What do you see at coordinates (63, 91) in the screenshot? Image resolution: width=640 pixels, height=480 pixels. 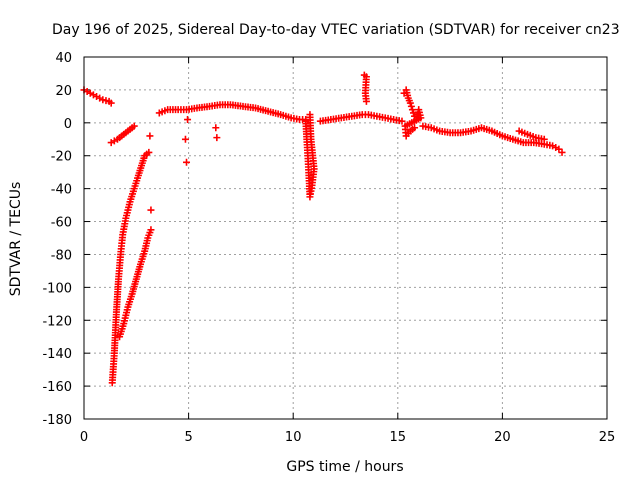 I see `y-tick-label: 20` at bounding box center [63, 91].